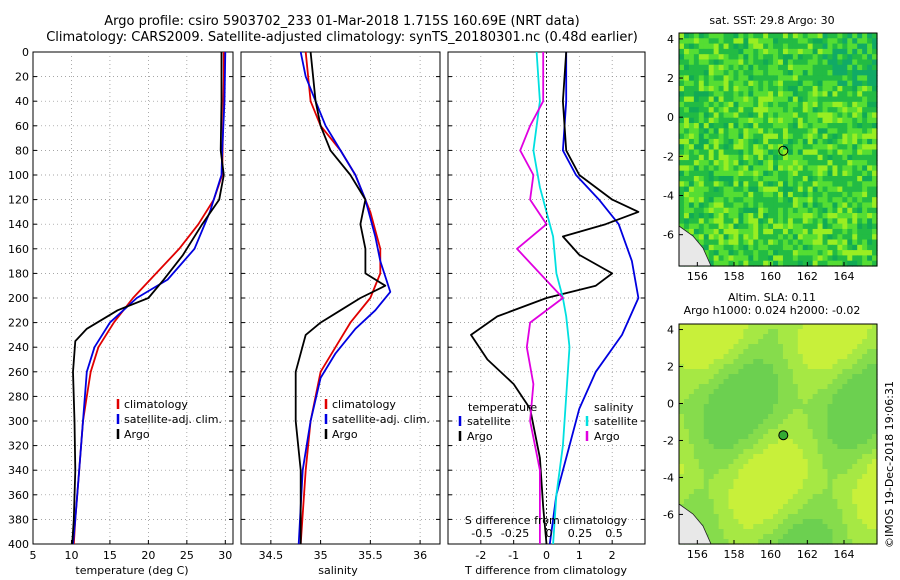 The width and height of the screenshot is (900, 580). I want to click on map-y-tick-label: -2, so click(668, 440).